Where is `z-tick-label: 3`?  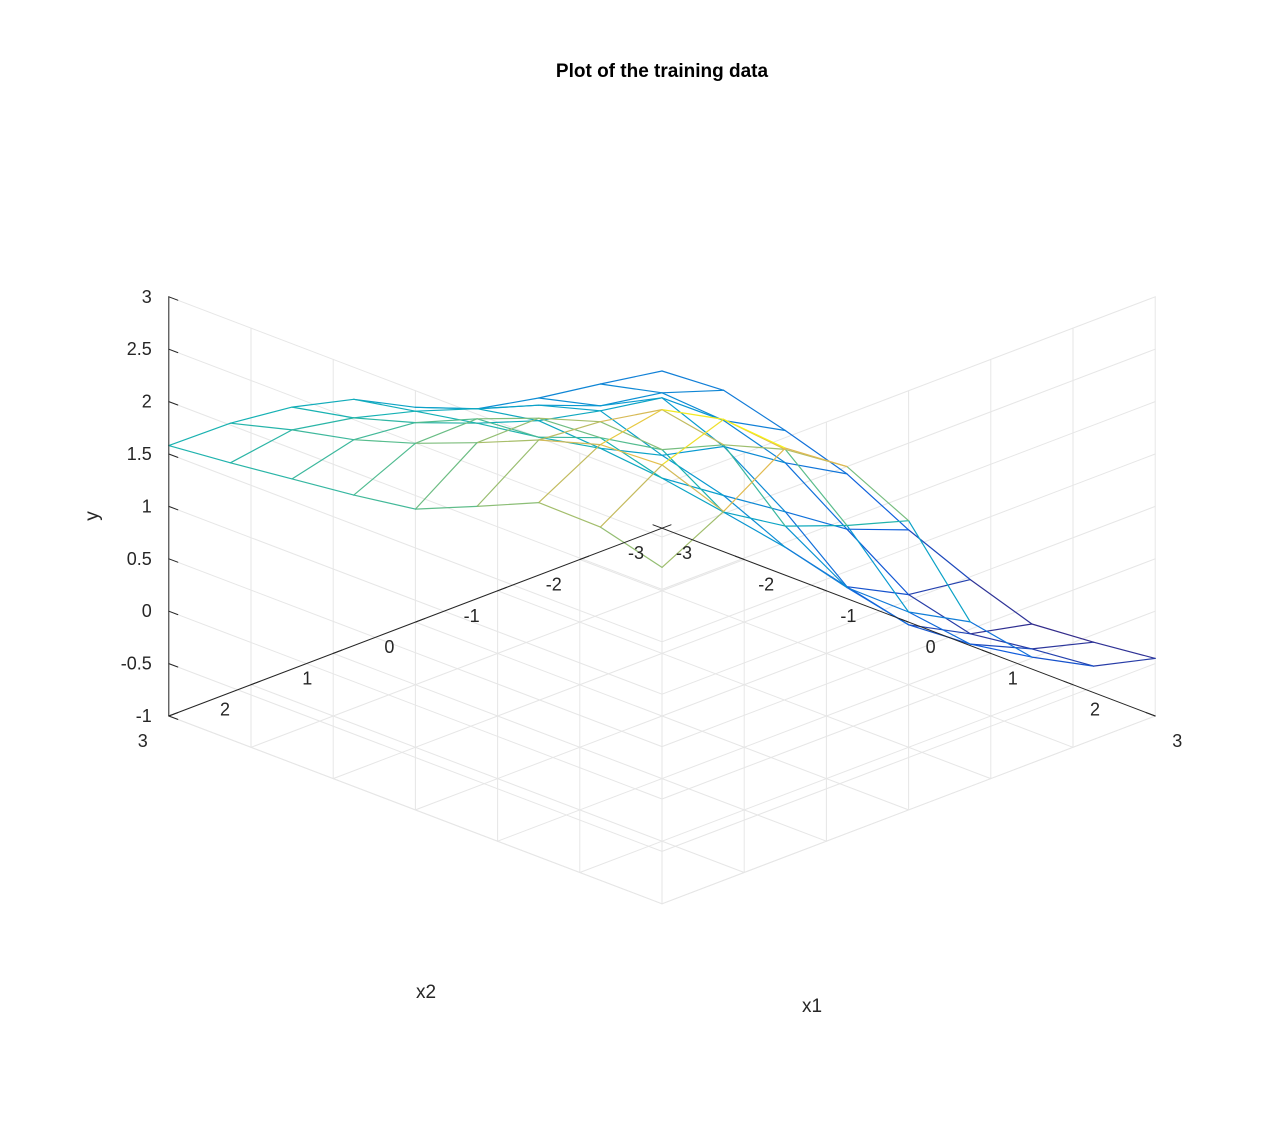 z-tick-label: 3 is located at coordinates (147, 297).